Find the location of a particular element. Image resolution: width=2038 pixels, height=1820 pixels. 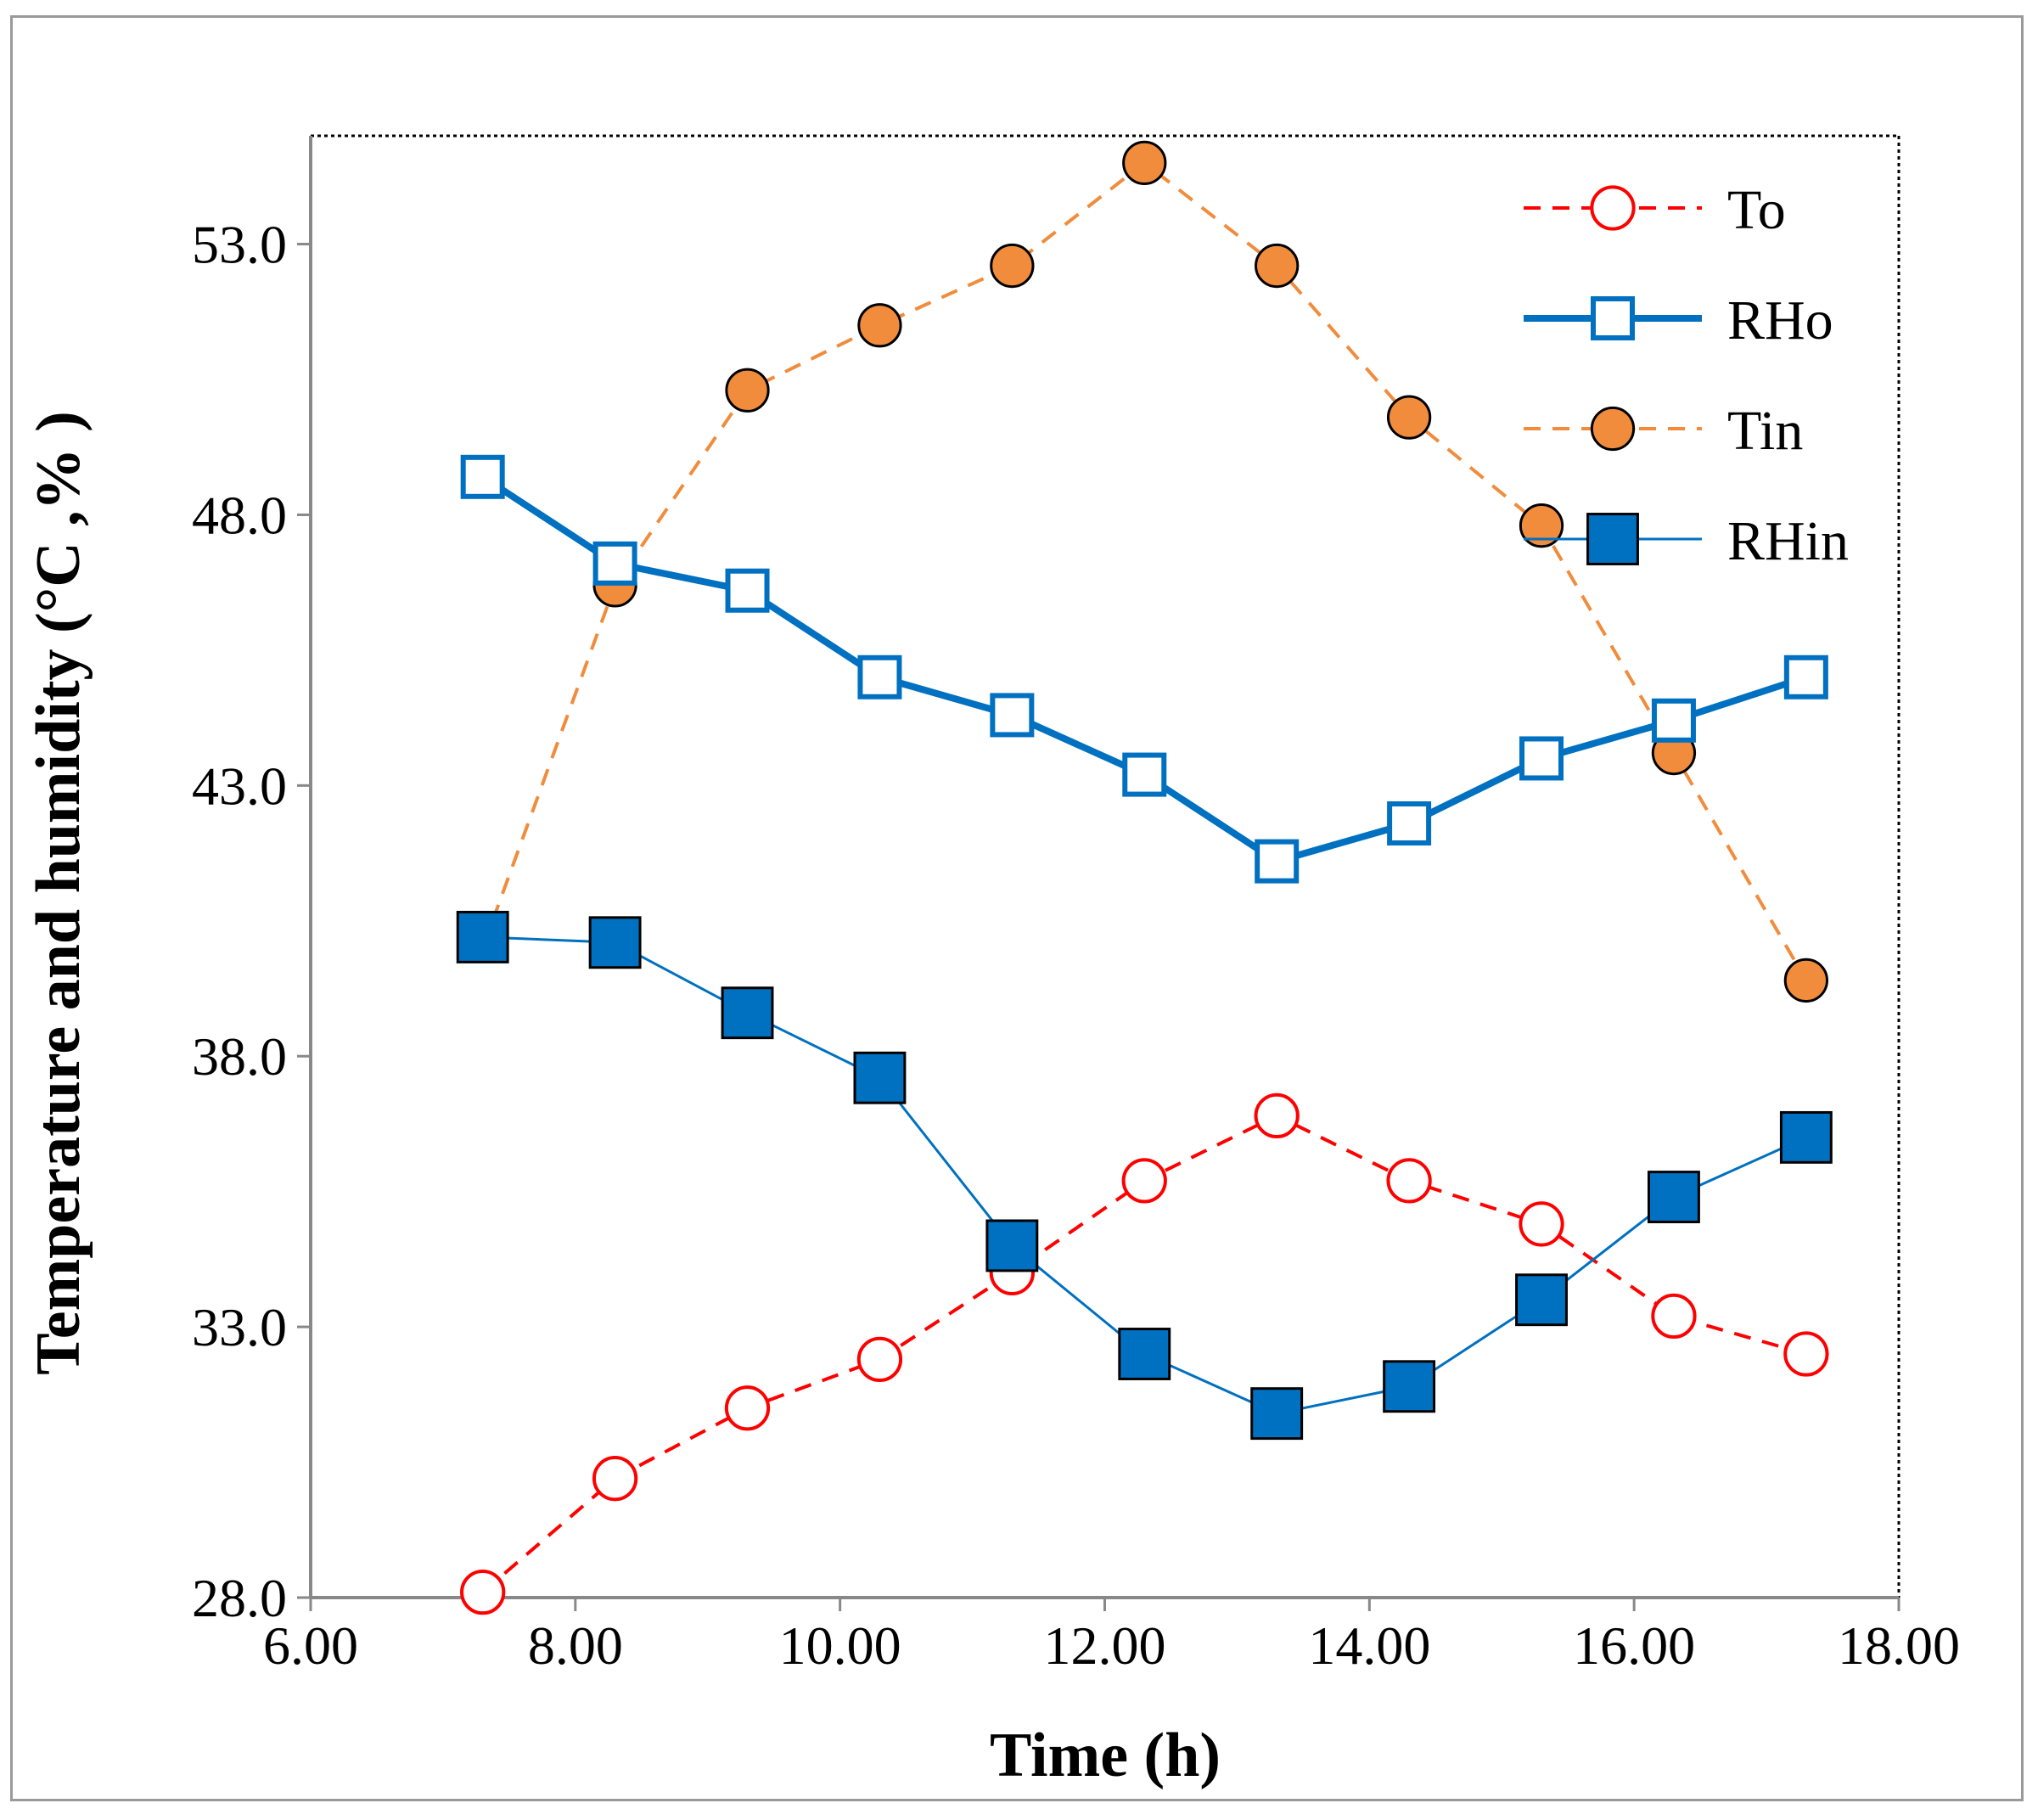

legend-label-tin: Tin is located at coordinates (1765, 431).